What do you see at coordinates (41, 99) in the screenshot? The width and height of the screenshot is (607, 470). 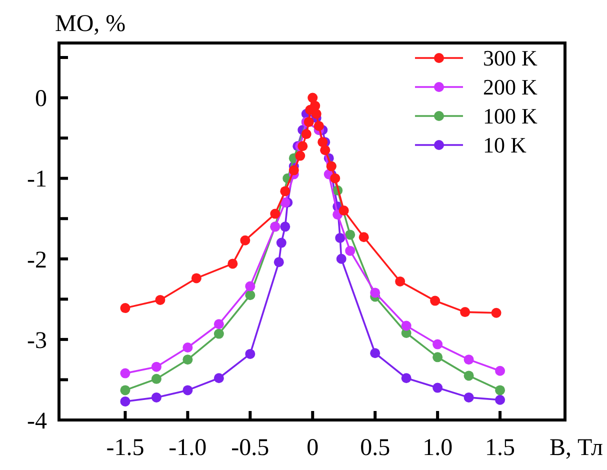 I see `y-tick-label: 0` at bounding box center [41, 99].